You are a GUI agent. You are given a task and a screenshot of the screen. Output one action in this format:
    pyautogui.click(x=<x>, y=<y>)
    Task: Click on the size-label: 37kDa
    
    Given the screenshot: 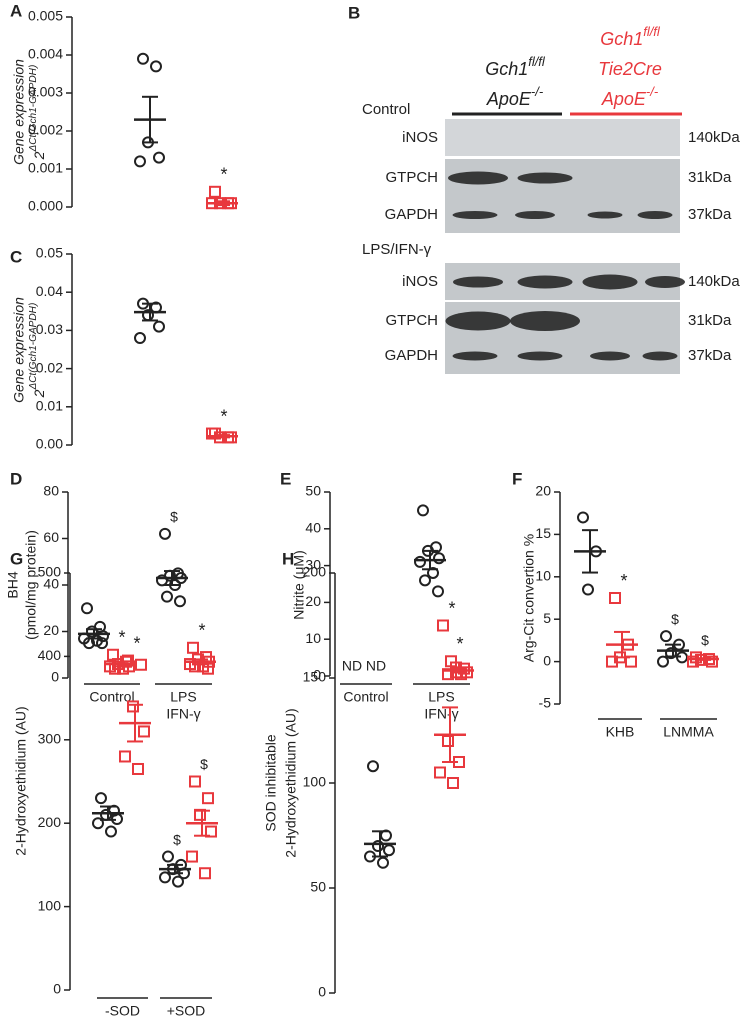 What is the action you would take?
    pyautogui.click(x=710, y=355)
    